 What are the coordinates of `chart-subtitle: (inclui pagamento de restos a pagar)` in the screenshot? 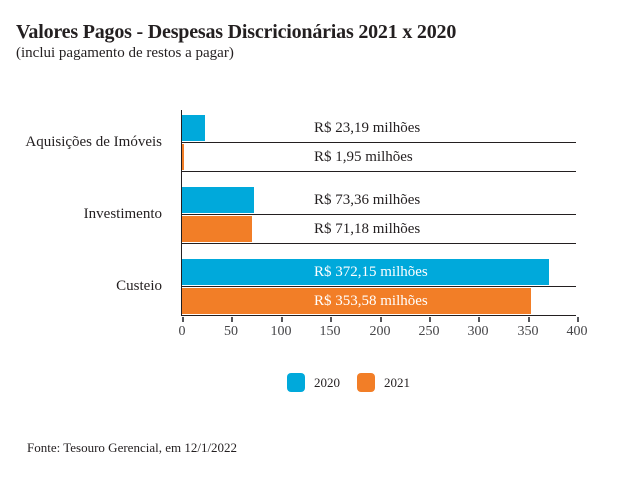 It's located at (125, 53).